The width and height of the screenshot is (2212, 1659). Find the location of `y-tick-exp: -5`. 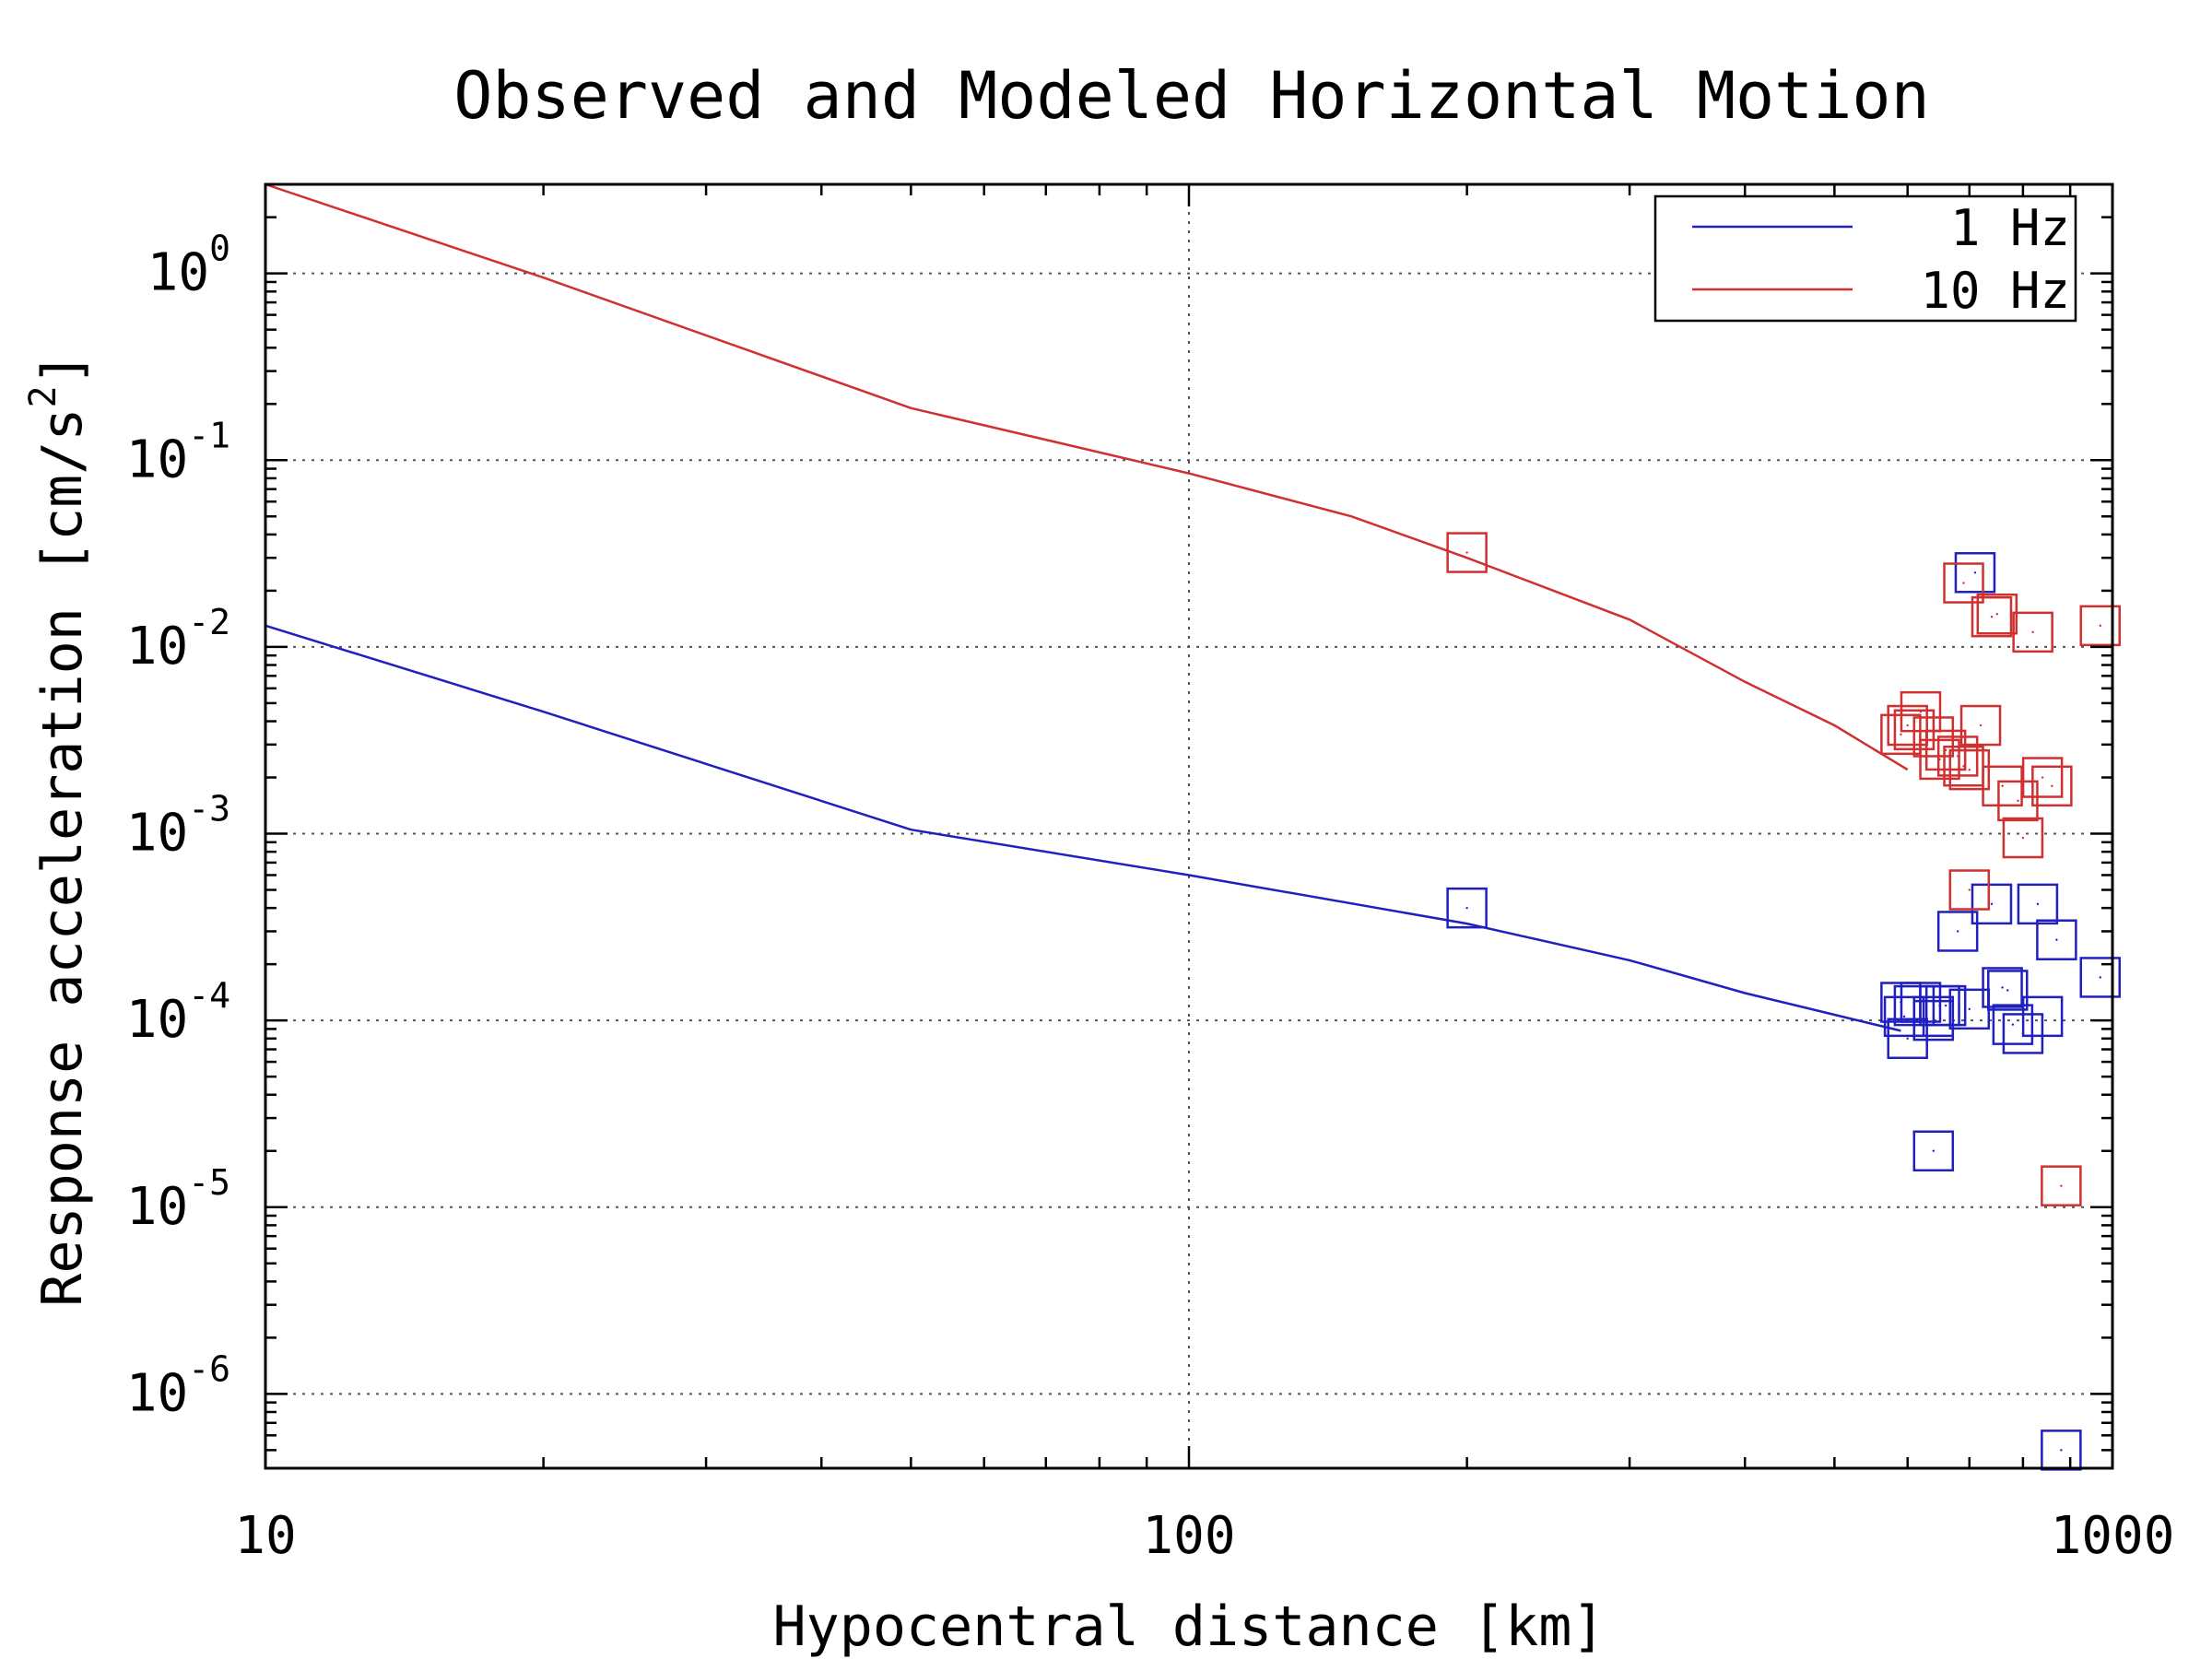

y-tick-exp: -5 is located at coordinates (209, 1182).